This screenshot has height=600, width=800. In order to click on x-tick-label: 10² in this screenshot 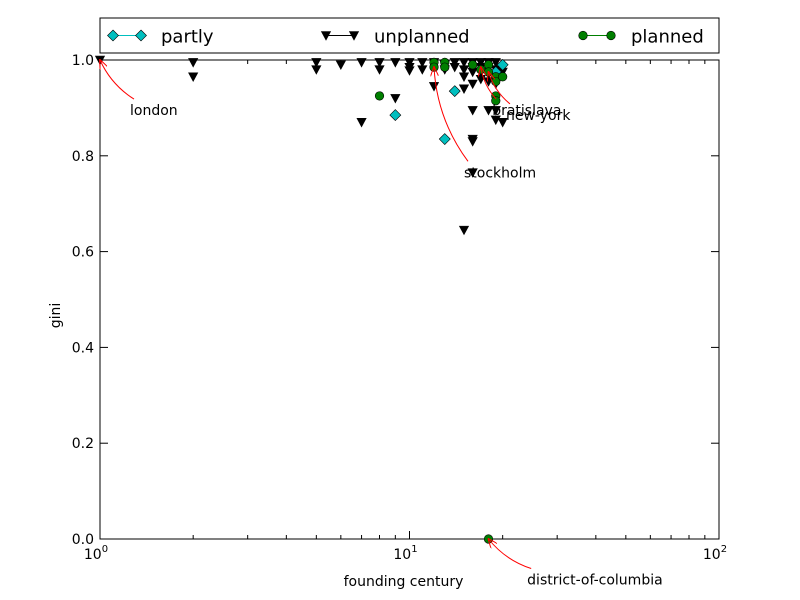, I will do `click(715, 553)`.